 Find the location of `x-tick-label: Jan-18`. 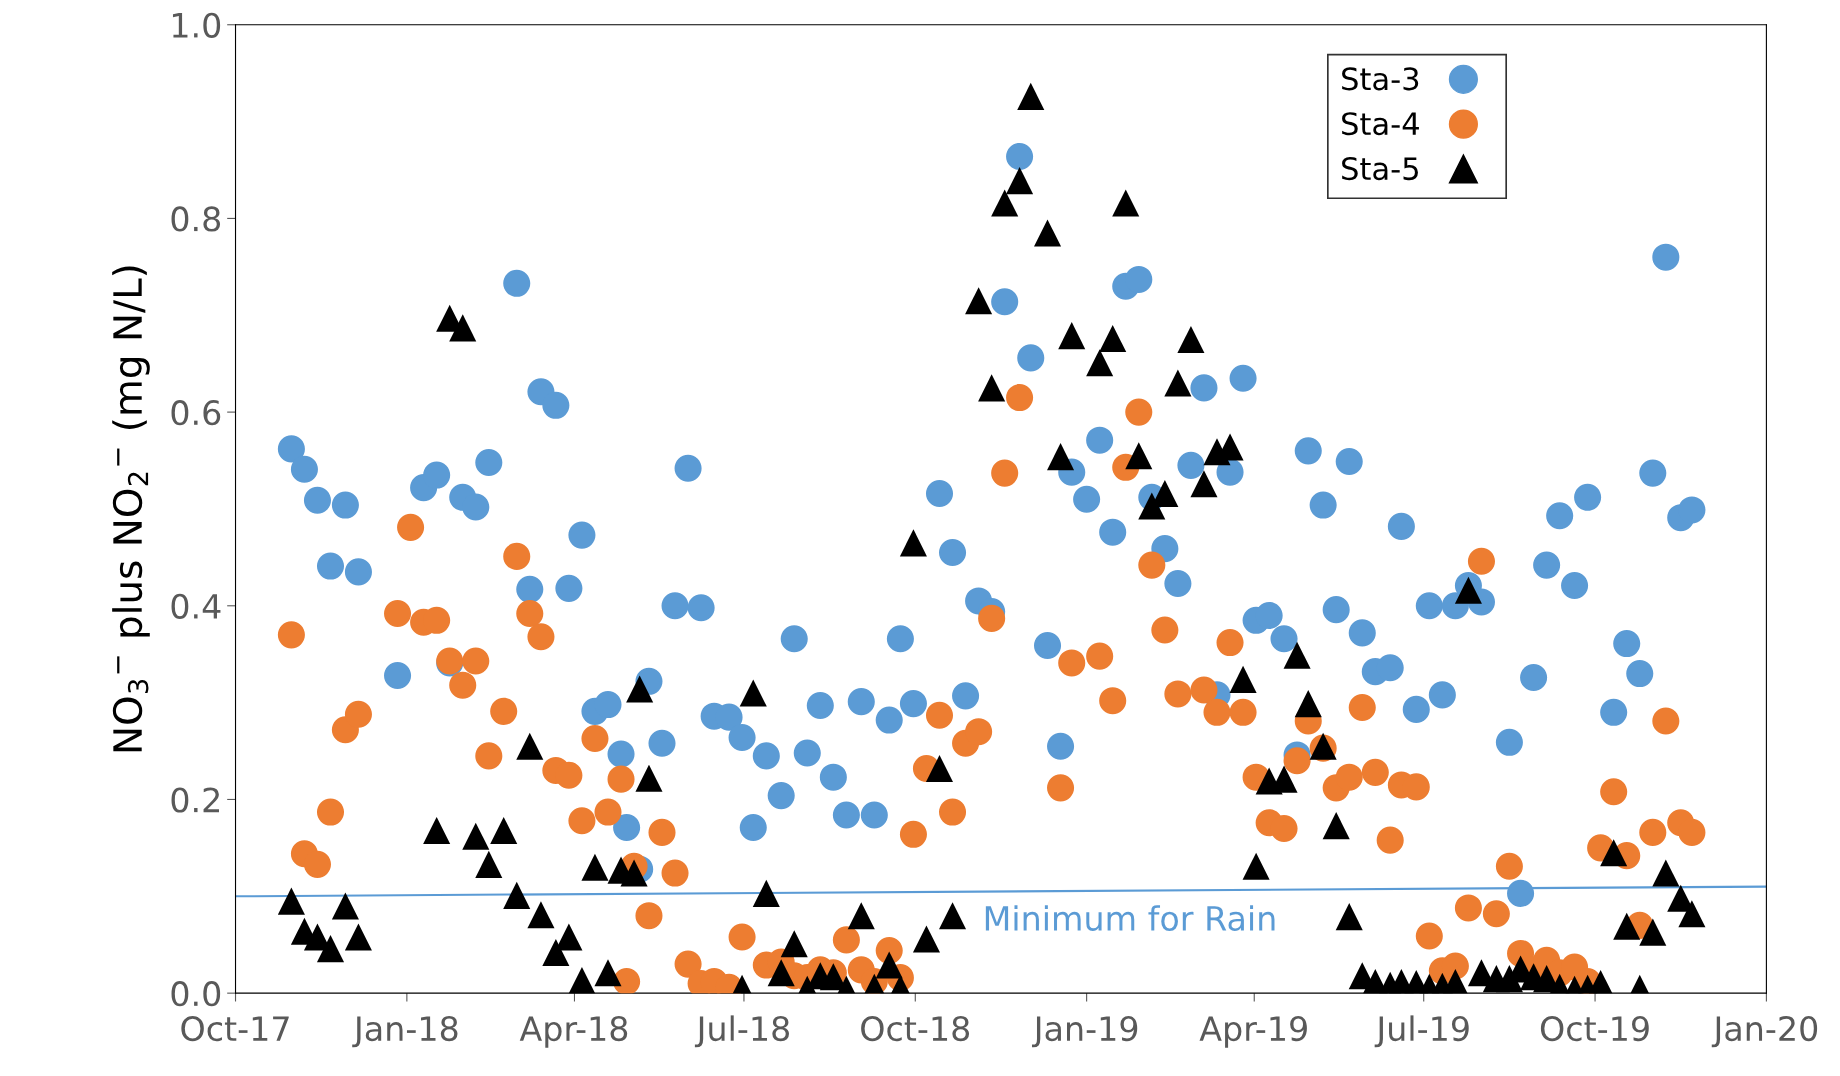

x-tick-label: Jan-18 is located at coordinates (405, 1031).